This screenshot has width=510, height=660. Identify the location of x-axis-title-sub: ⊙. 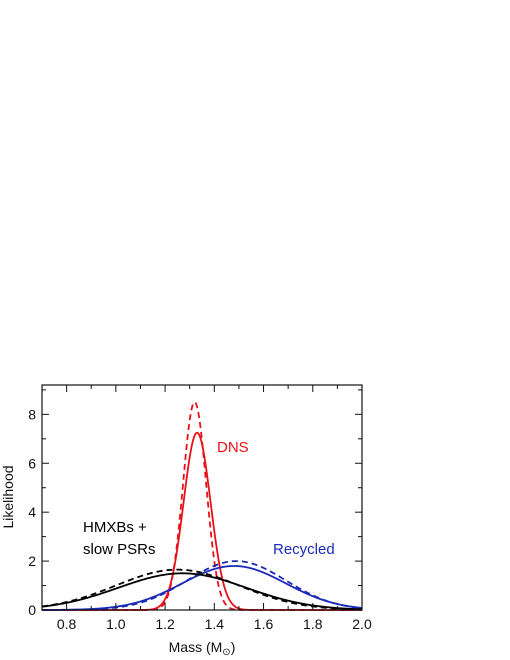
(226, 652).